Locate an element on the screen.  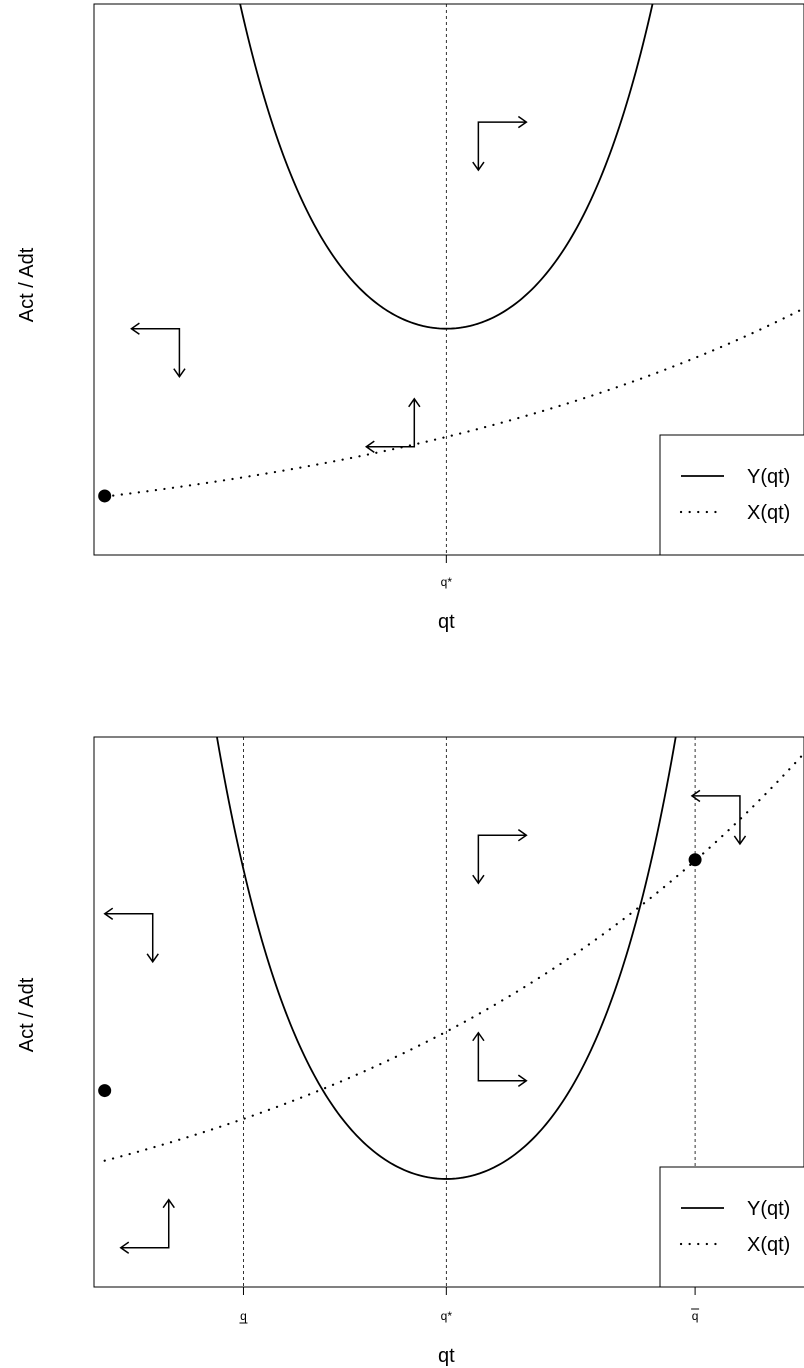
series-y-curve is located at coordinates (446, 167).